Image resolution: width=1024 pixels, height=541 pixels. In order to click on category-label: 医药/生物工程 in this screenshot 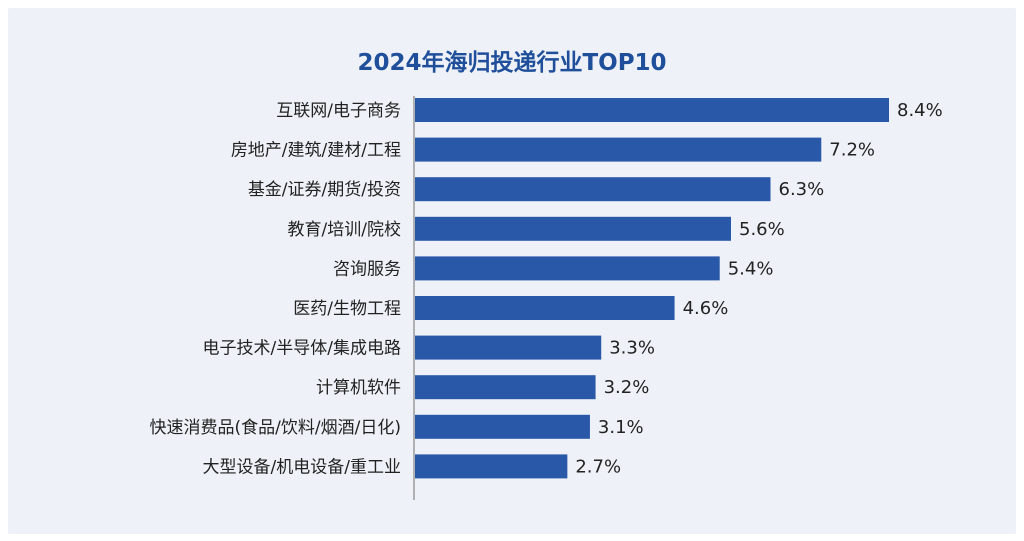, I will do `click(347, 309)`.